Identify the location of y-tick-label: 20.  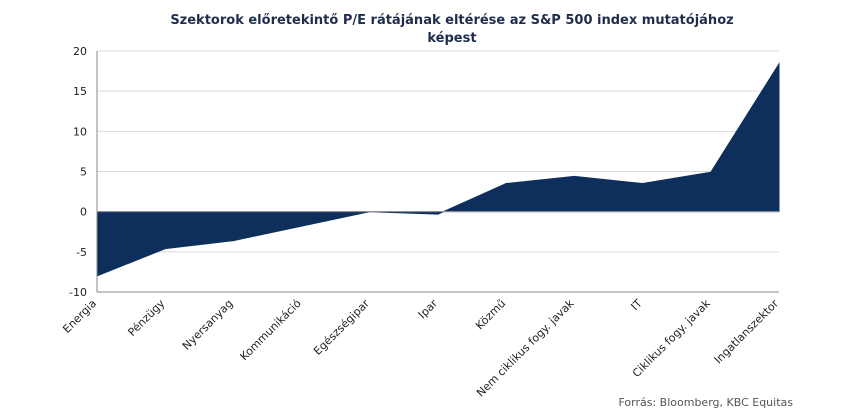
(80, 51).